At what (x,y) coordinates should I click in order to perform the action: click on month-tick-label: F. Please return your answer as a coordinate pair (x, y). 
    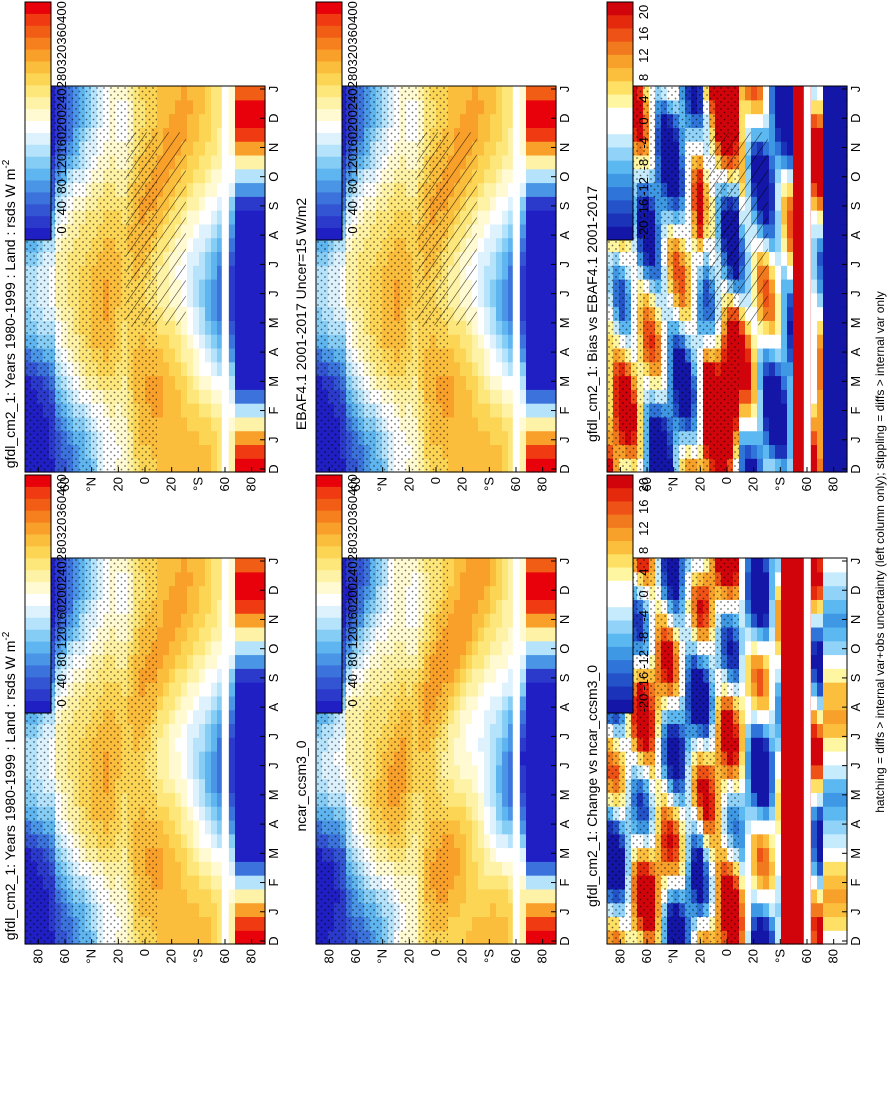
    Looking at the image, I should click on (855, 411).